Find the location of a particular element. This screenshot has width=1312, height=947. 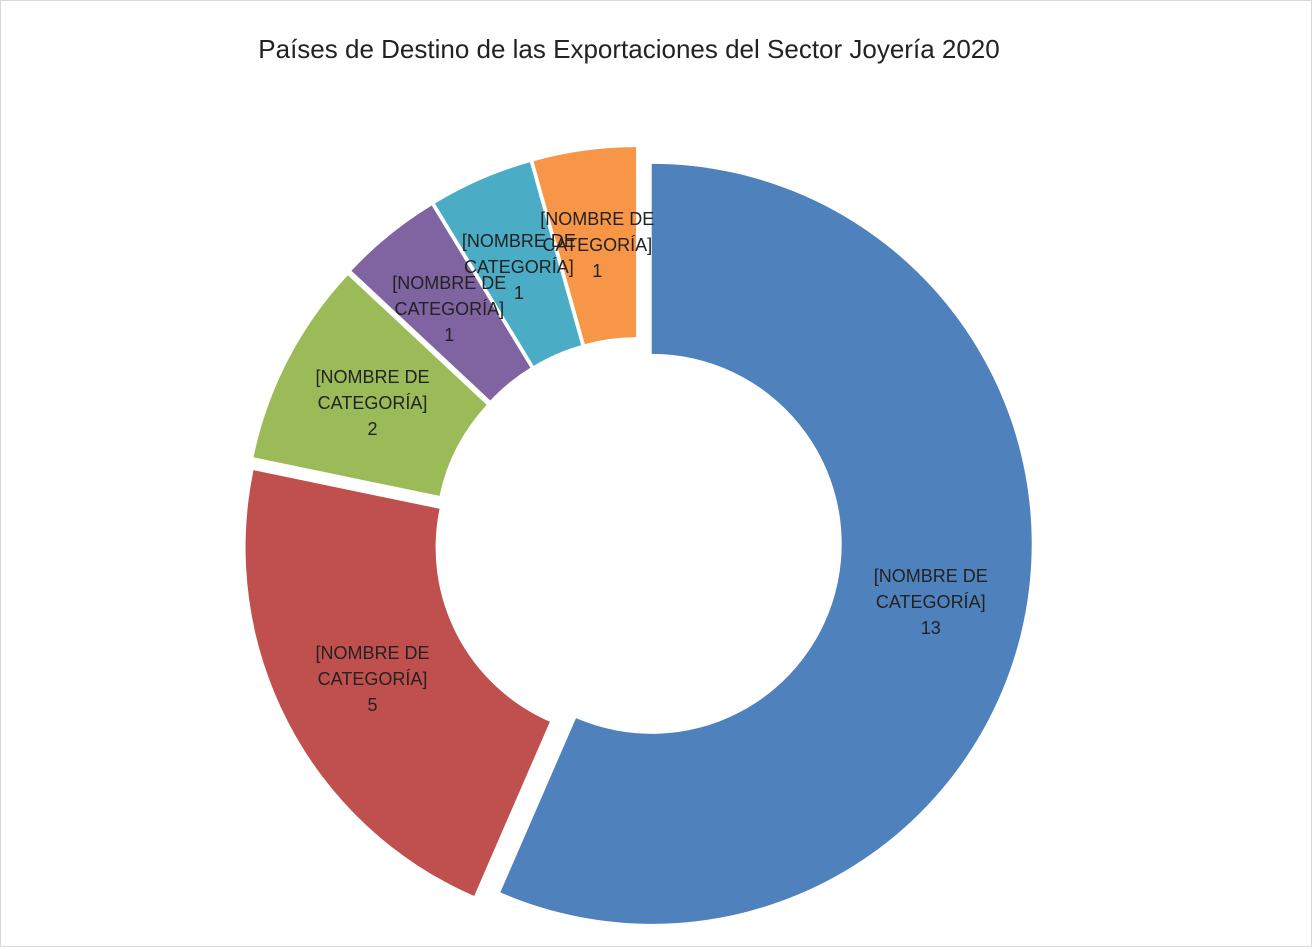

data-label: [NOMBRE DE CATEGORÍA] 13 is located at coordinates (931, 602).